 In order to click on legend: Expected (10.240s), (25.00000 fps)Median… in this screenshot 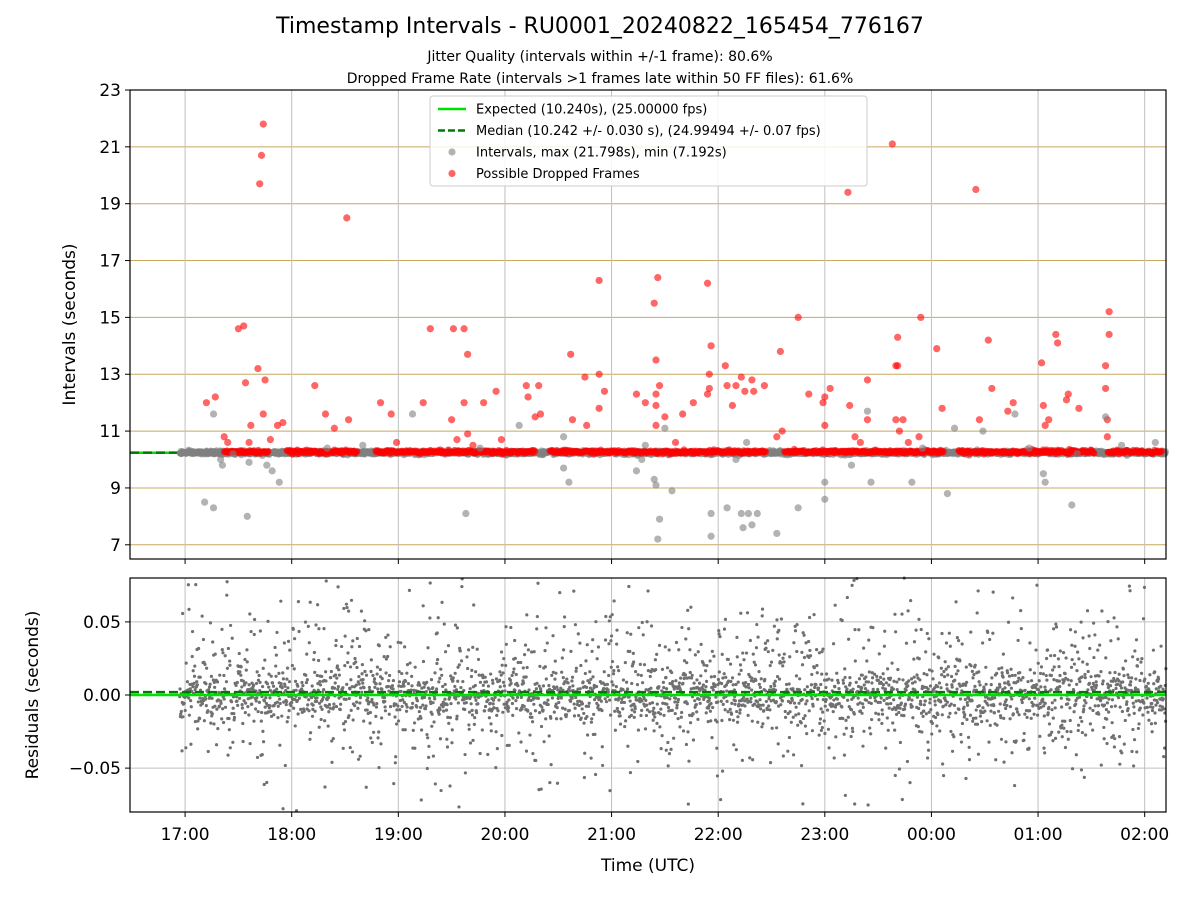, I will do `click(648, 141)`.